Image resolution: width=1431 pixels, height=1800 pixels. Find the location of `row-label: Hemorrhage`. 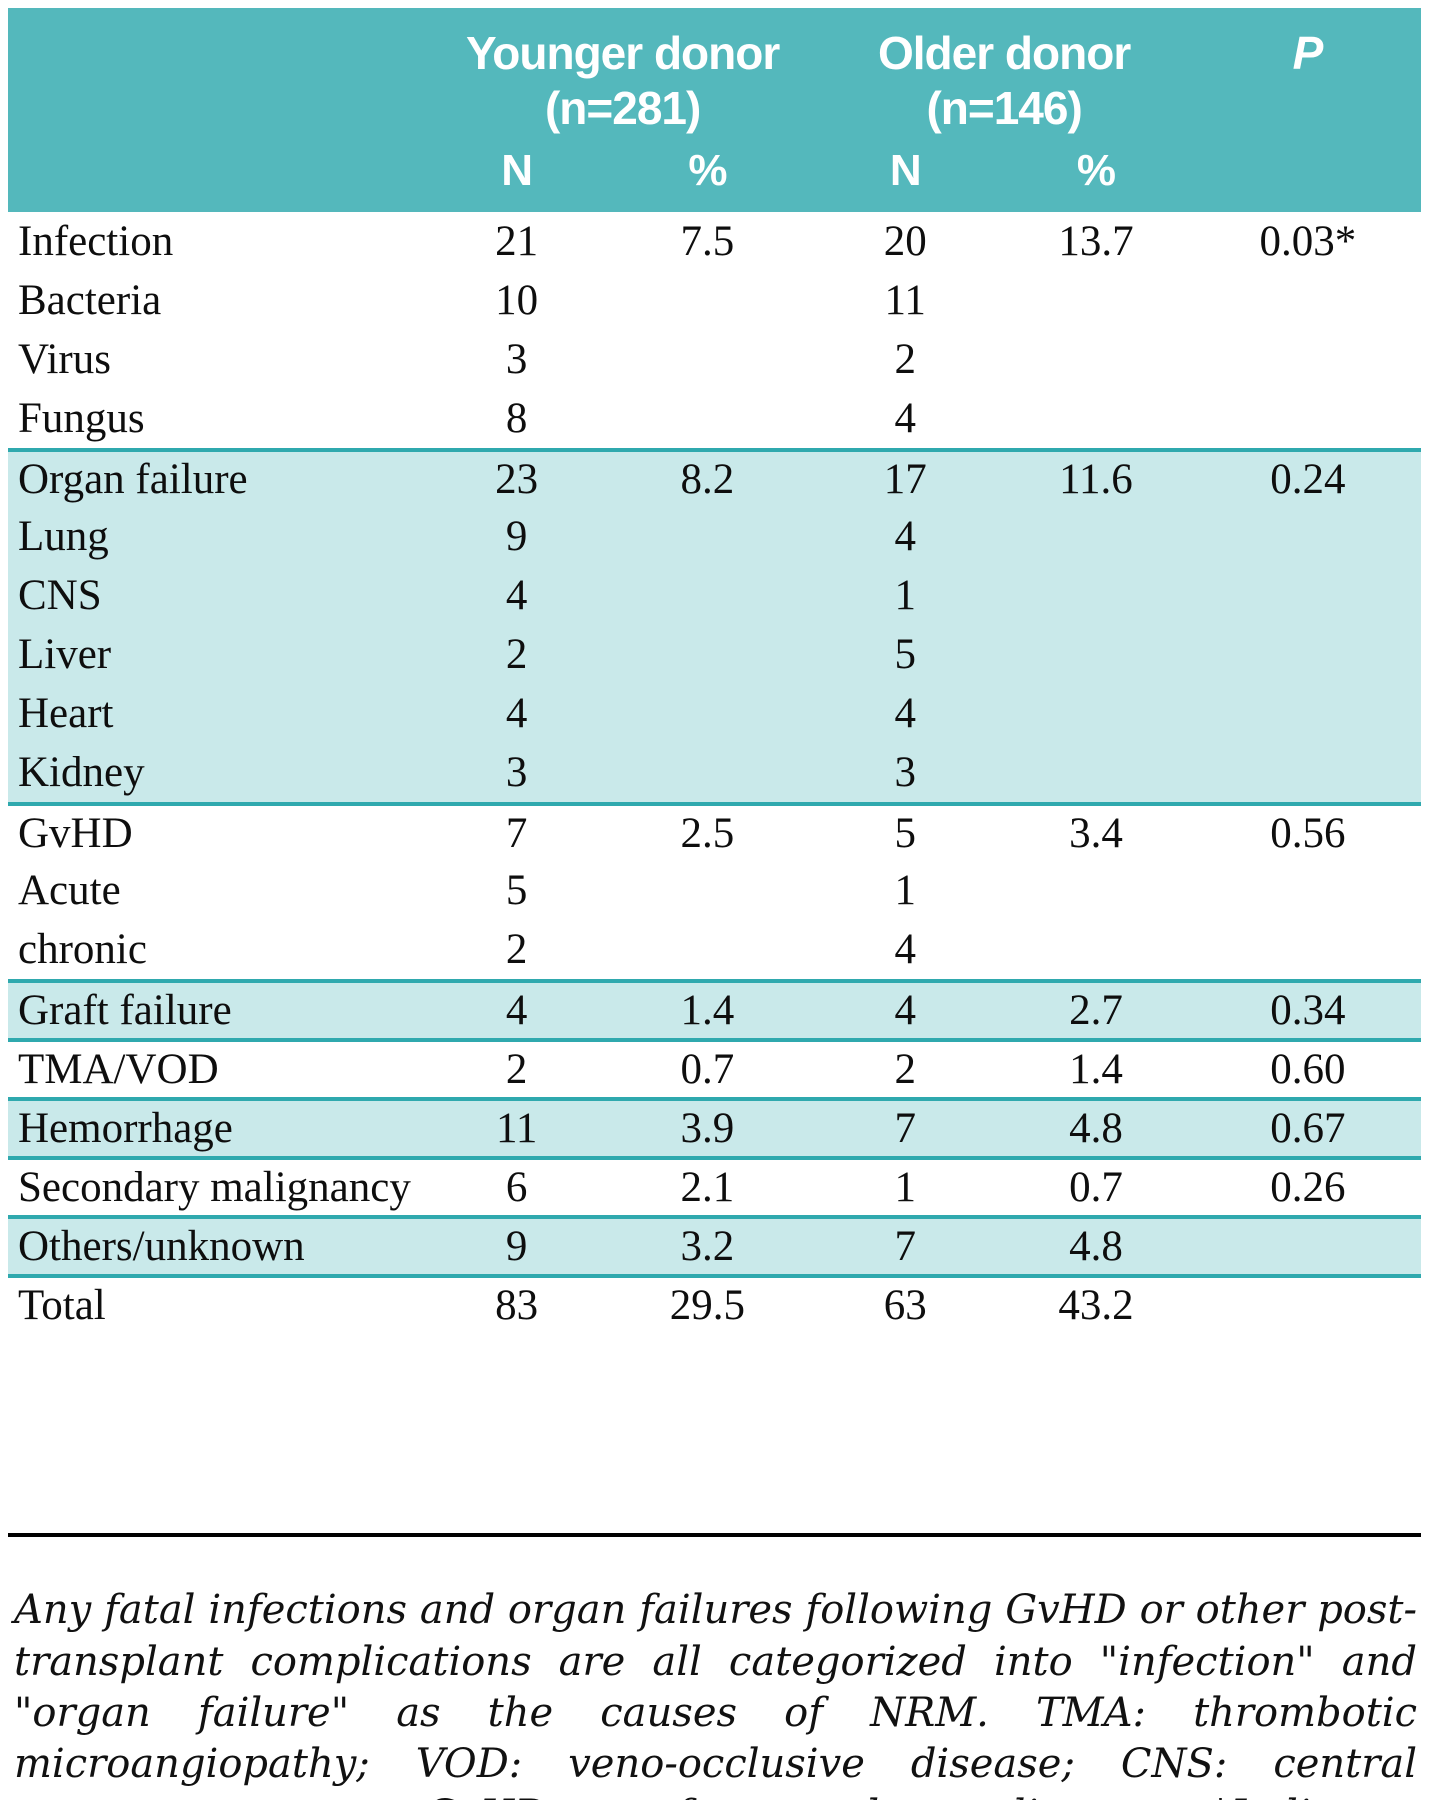

row-label: Hemorrhage is located at coordinates (125, 1129).